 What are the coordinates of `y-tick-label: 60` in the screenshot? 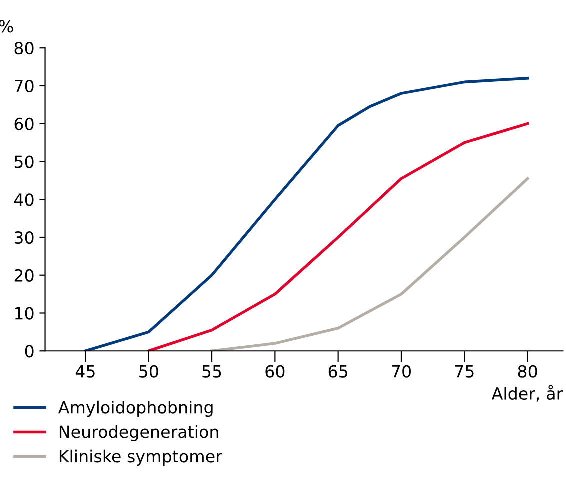 It's located at (24, 124).